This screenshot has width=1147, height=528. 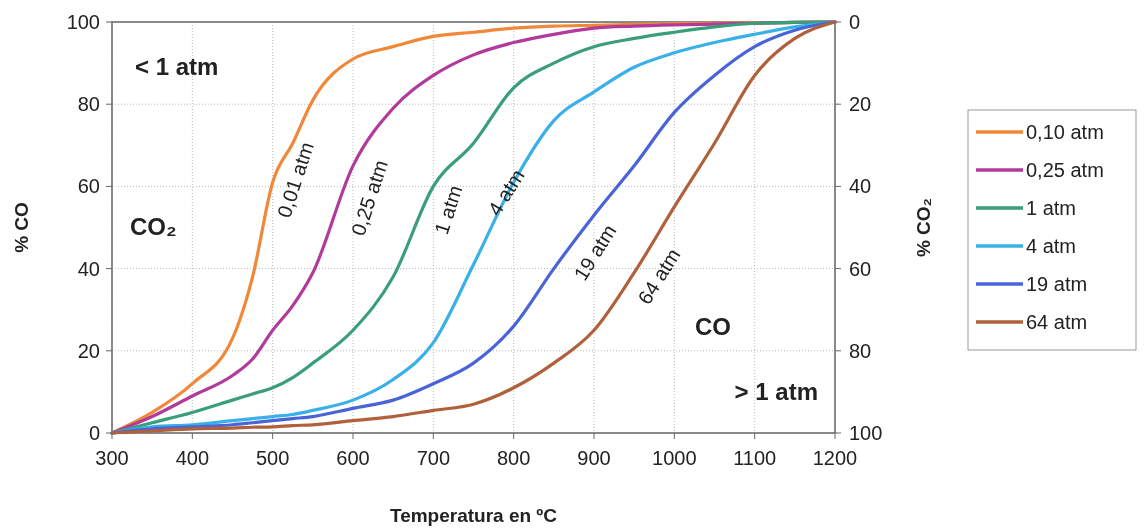 I want to click on y-tick-label: 100, so click(x=83, y=22).